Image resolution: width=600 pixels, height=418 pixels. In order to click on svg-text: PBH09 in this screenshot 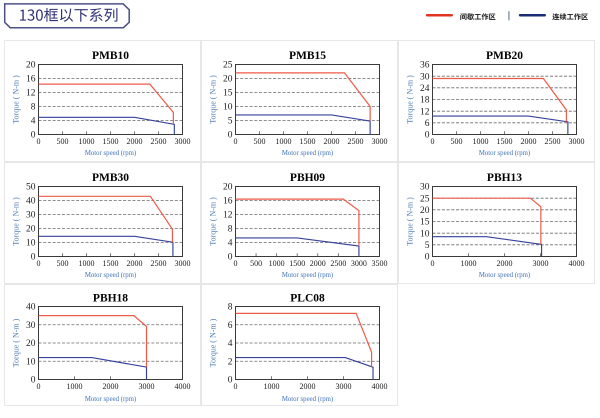, I will do `click(307, 178)`.